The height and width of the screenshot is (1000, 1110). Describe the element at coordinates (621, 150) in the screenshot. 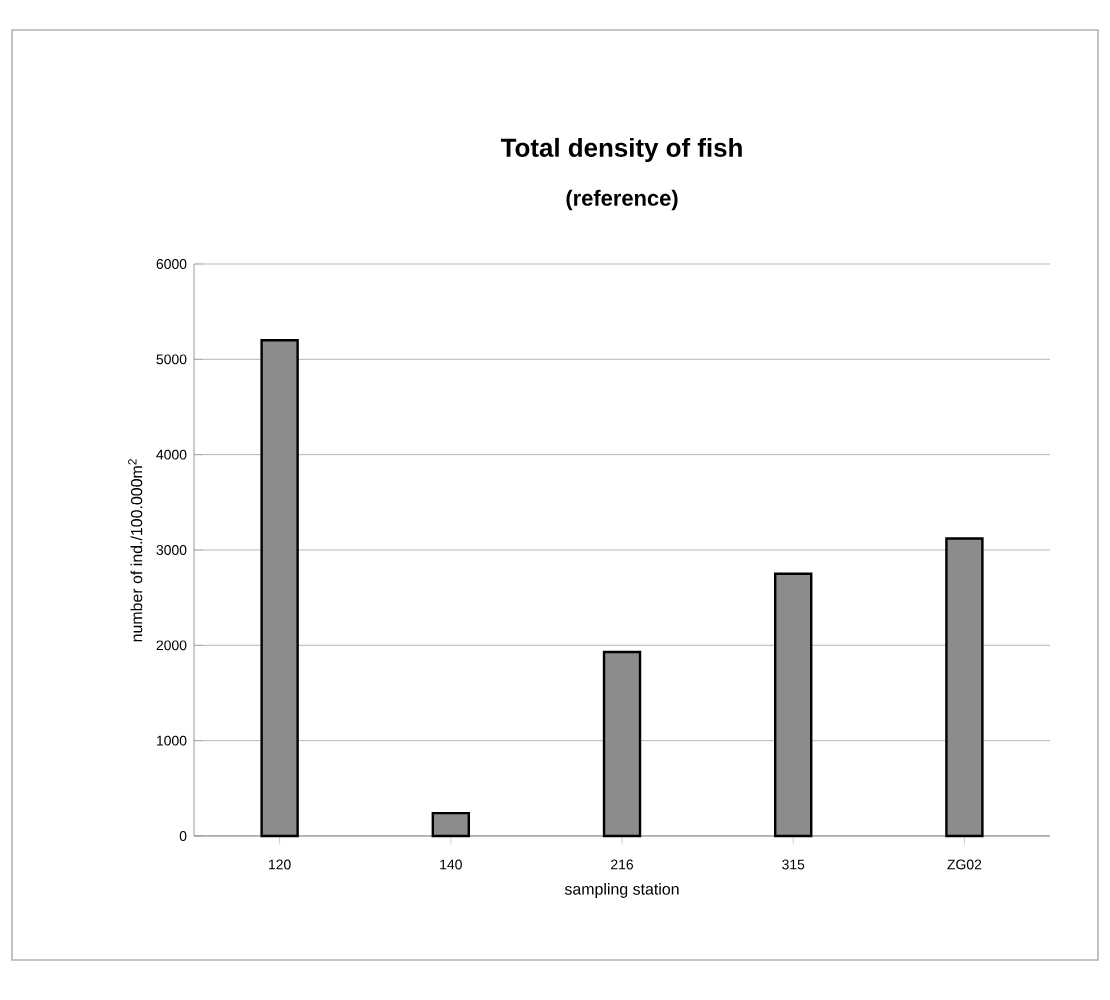

I see `chart-title: Total density of fish` at that location.